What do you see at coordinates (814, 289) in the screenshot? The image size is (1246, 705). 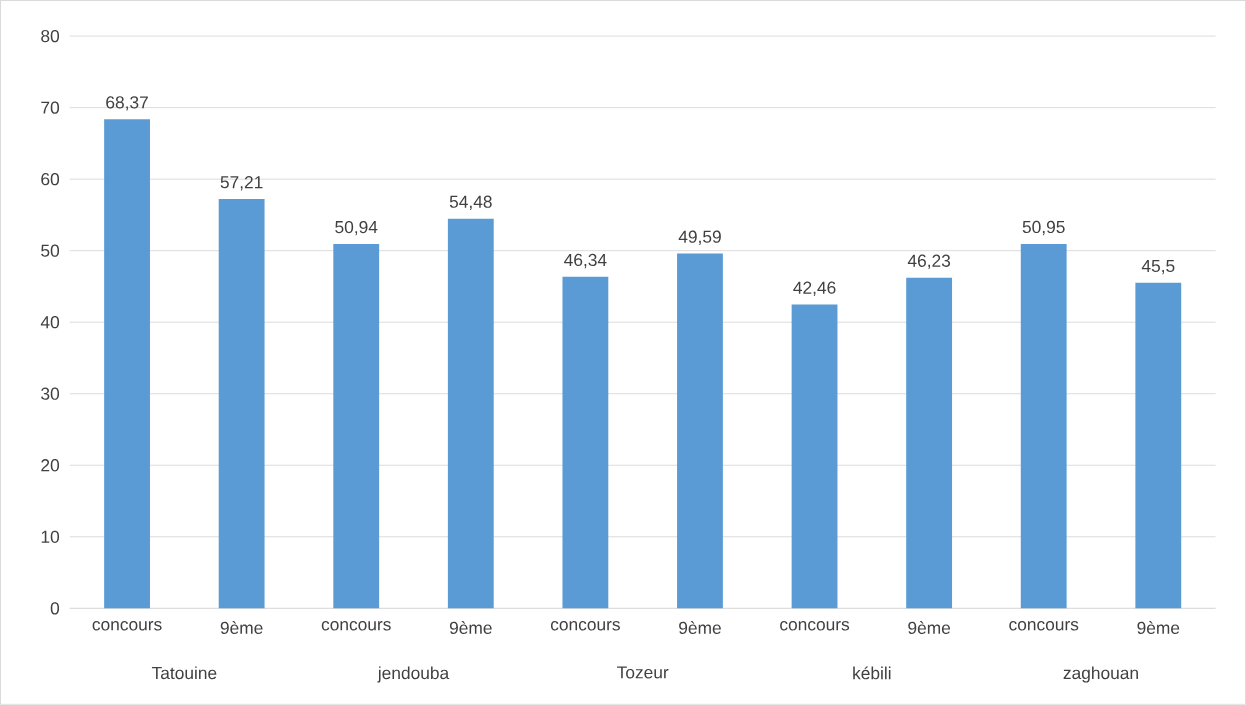 I see `data-label: 42,46` at bounding box center [814, 289].